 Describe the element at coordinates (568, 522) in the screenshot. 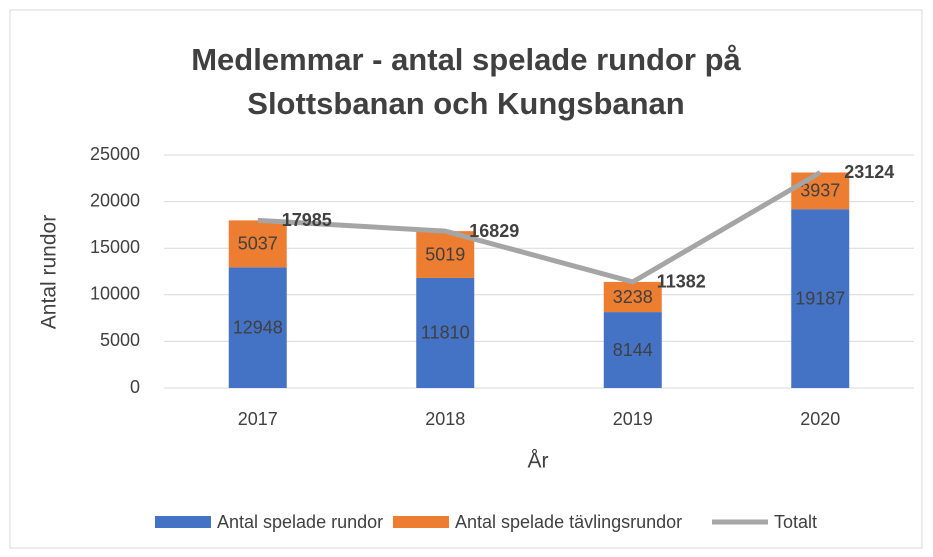

I see `legend-label: Antal spelade tävlingsrundor` at that location.